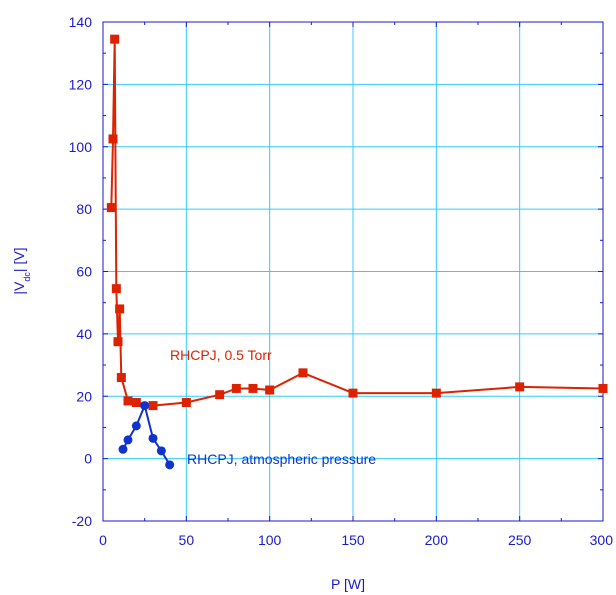 The height and width of the screenshot is (595, 616). I want to click on y-tick-label: 100, so click(81, 147).